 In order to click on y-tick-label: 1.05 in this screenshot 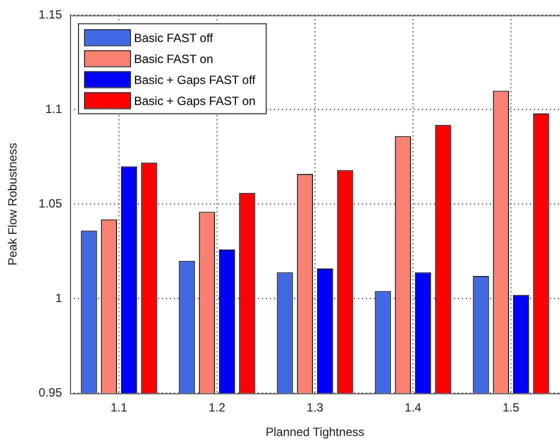, I will do `click(50, 203)`.